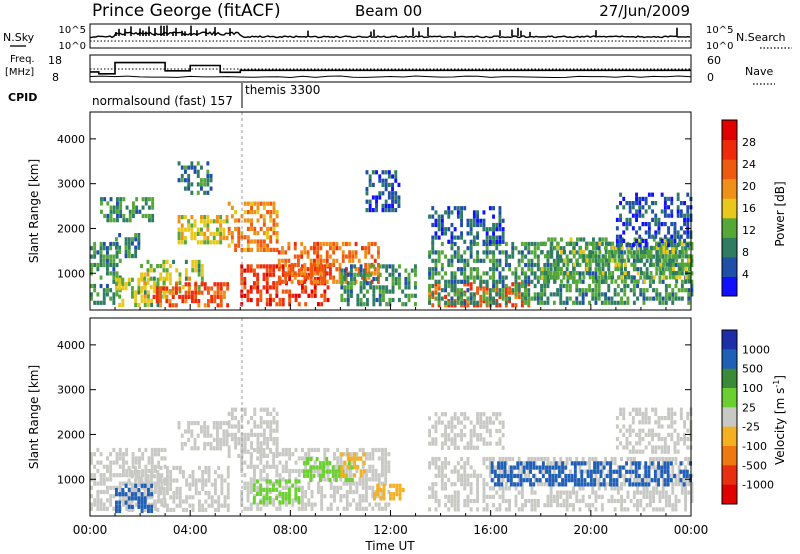  Describe the element at coordinates (729, 149) in the screenshot. I see `power-colorbar-swatch` at that location.